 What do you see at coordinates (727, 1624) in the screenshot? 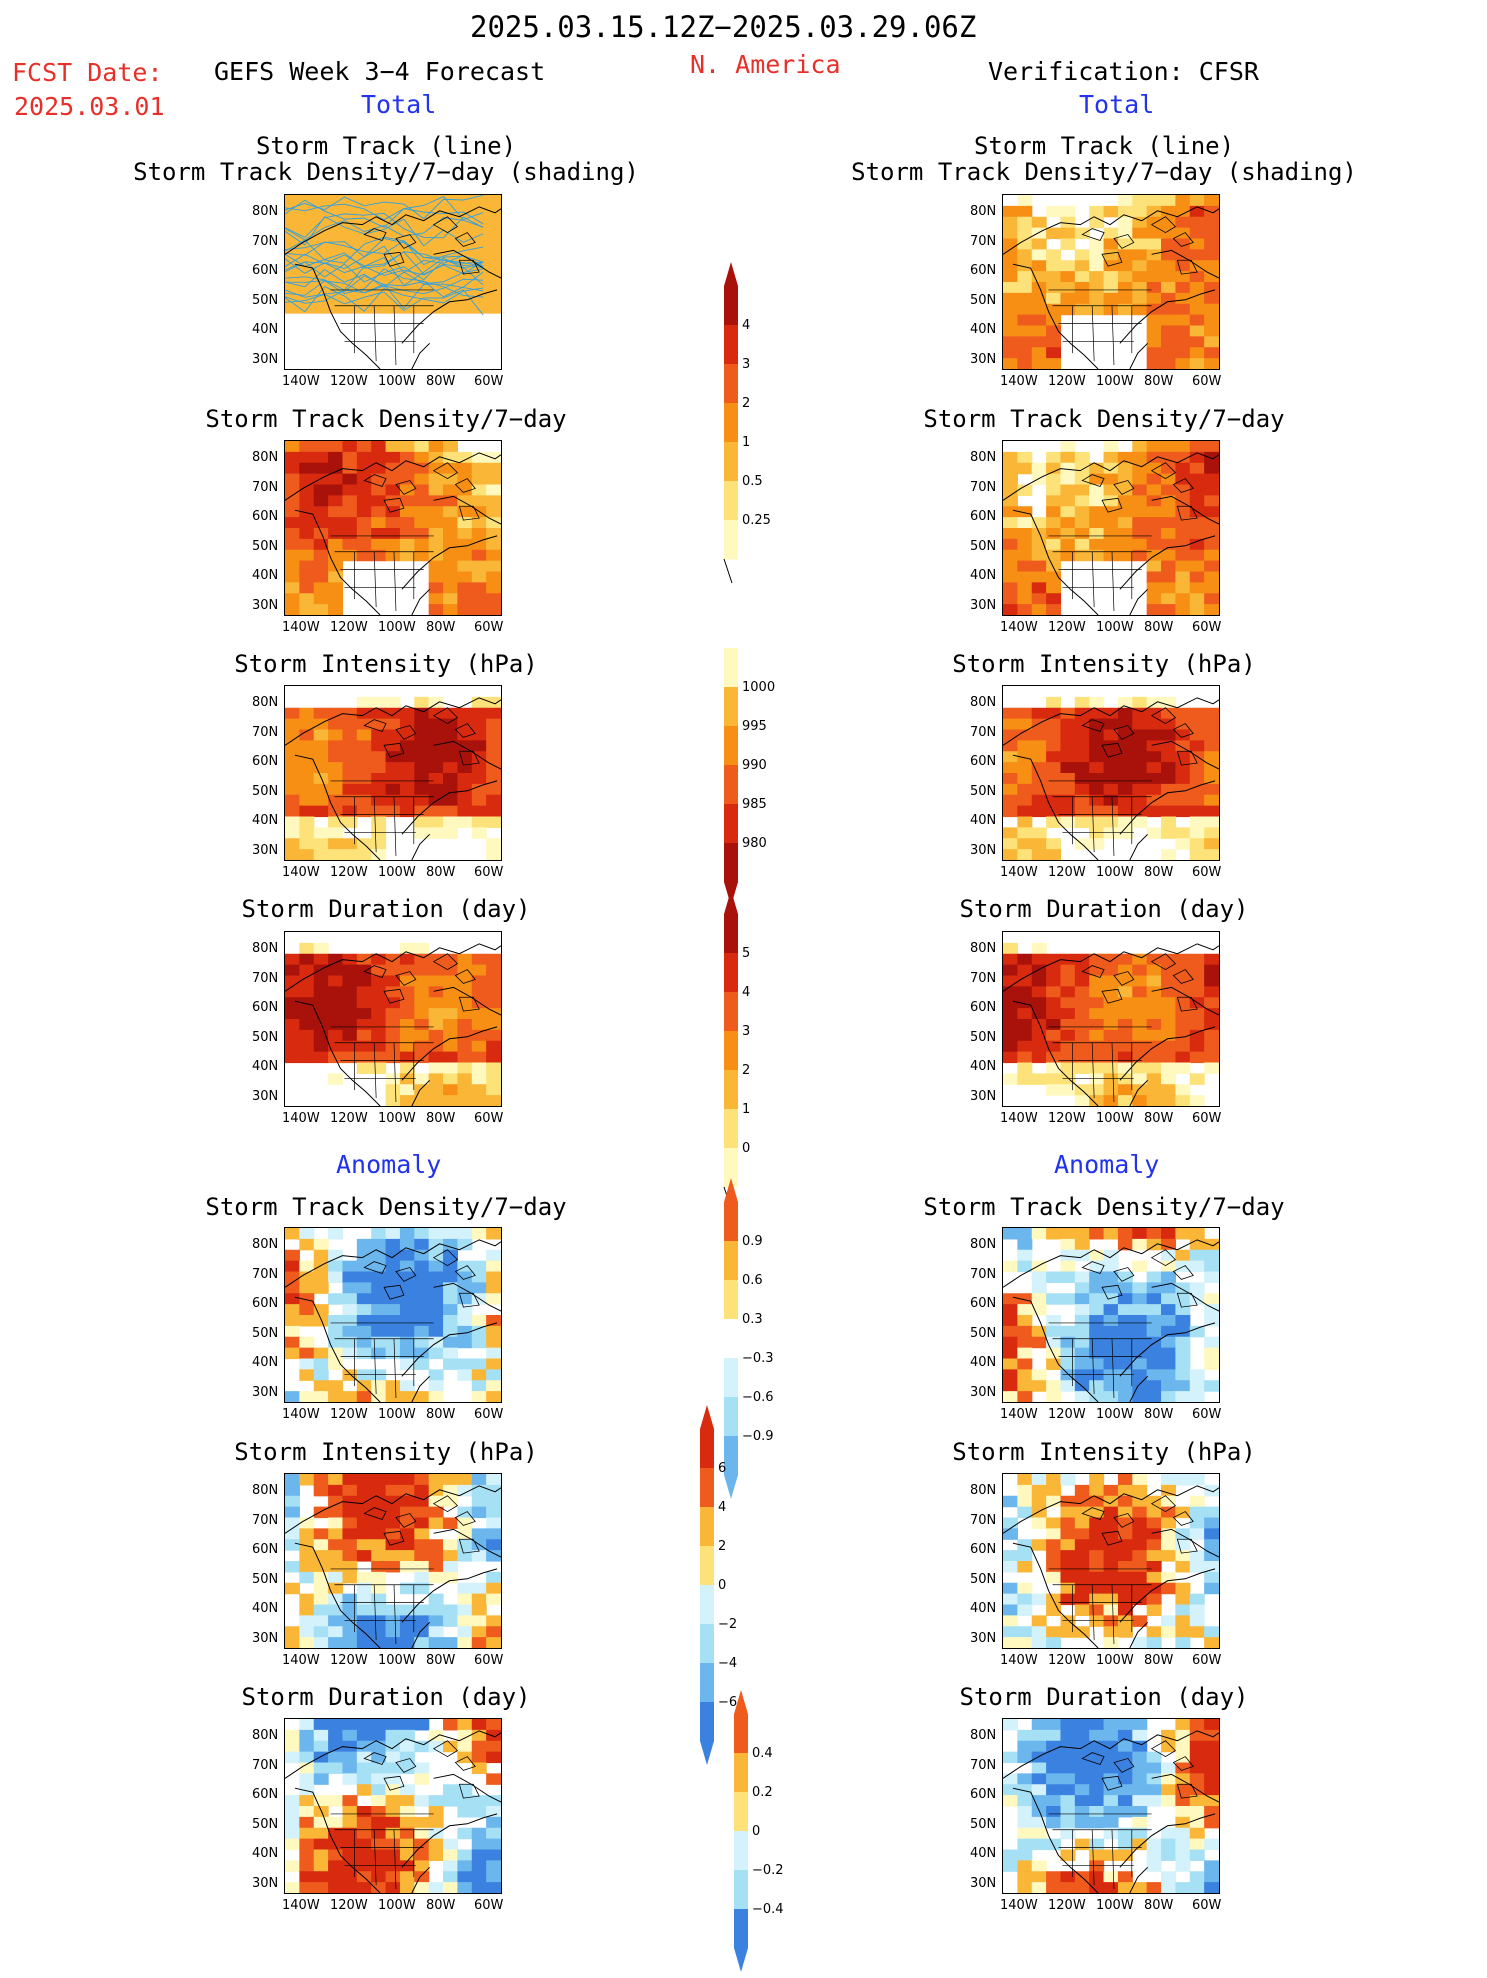
I see `colorbar-tick-label: −2` at bounding box center [727, 1624].